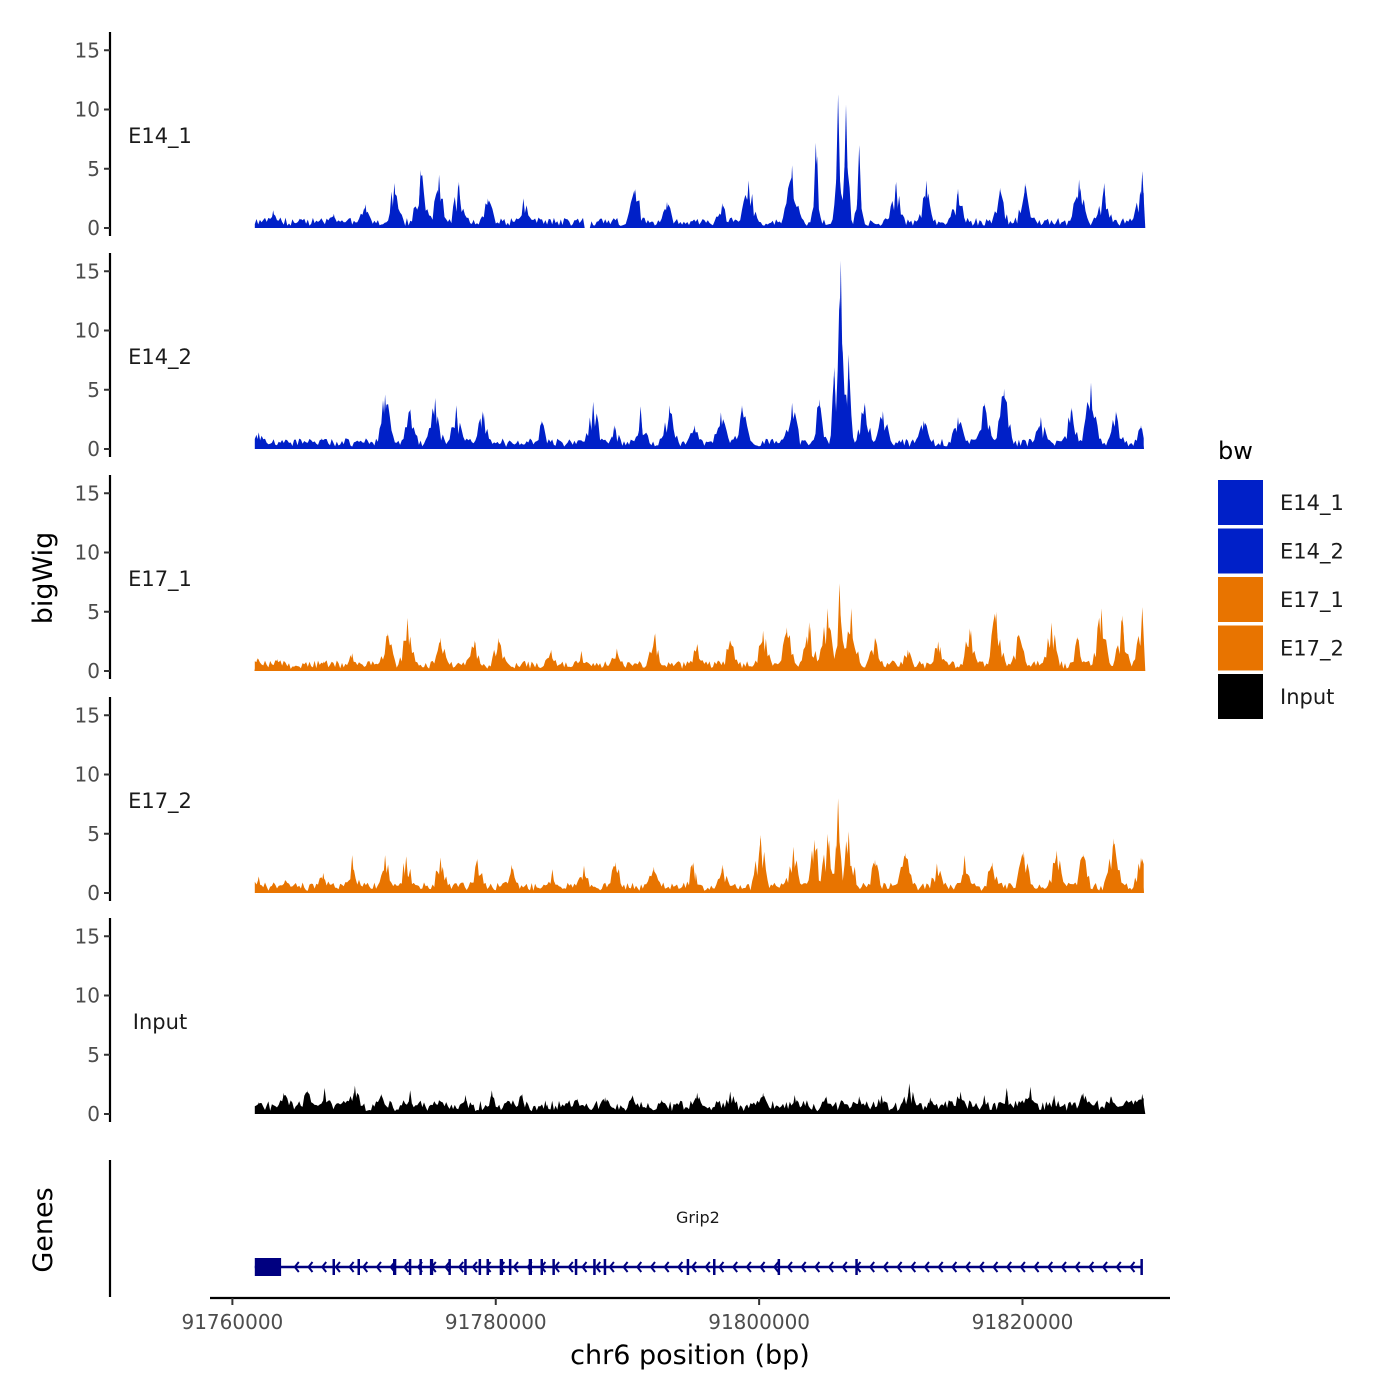 Image resolution: width=1400 pixels, height=1400 pixels. Describe the element at coordinates (1235, 451) in the screenshot. I see `legend-title: bw` at that location.